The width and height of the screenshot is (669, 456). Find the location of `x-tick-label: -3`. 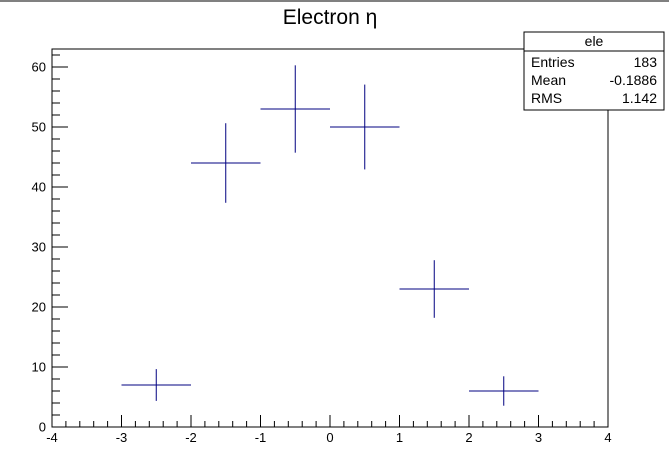

x-tick-label: -3 is located at coordinates (122, 437).